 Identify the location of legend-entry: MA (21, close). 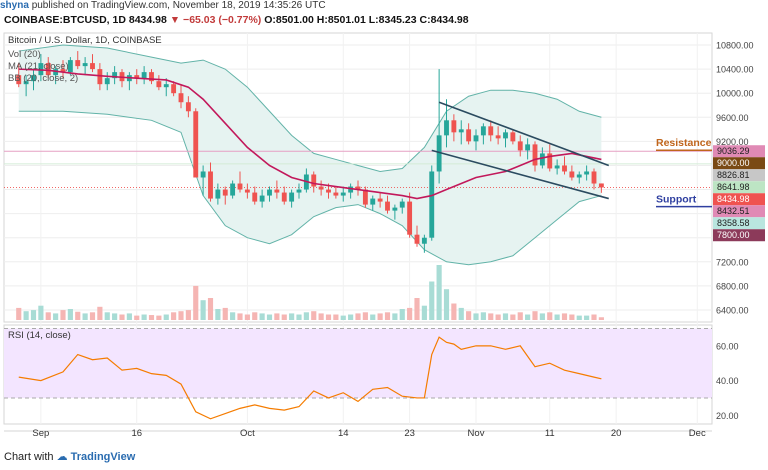
(38, 66).